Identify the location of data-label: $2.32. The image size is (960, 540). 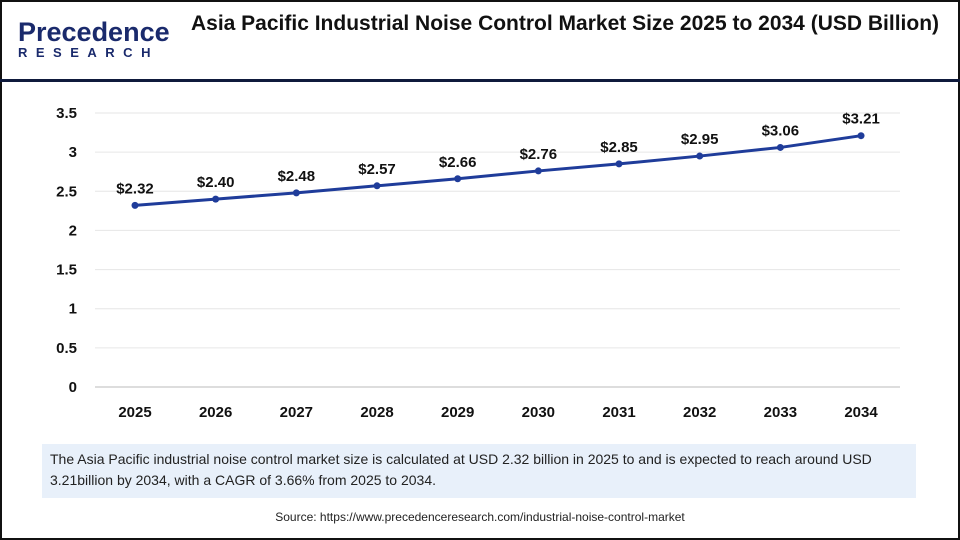
(135, 188).